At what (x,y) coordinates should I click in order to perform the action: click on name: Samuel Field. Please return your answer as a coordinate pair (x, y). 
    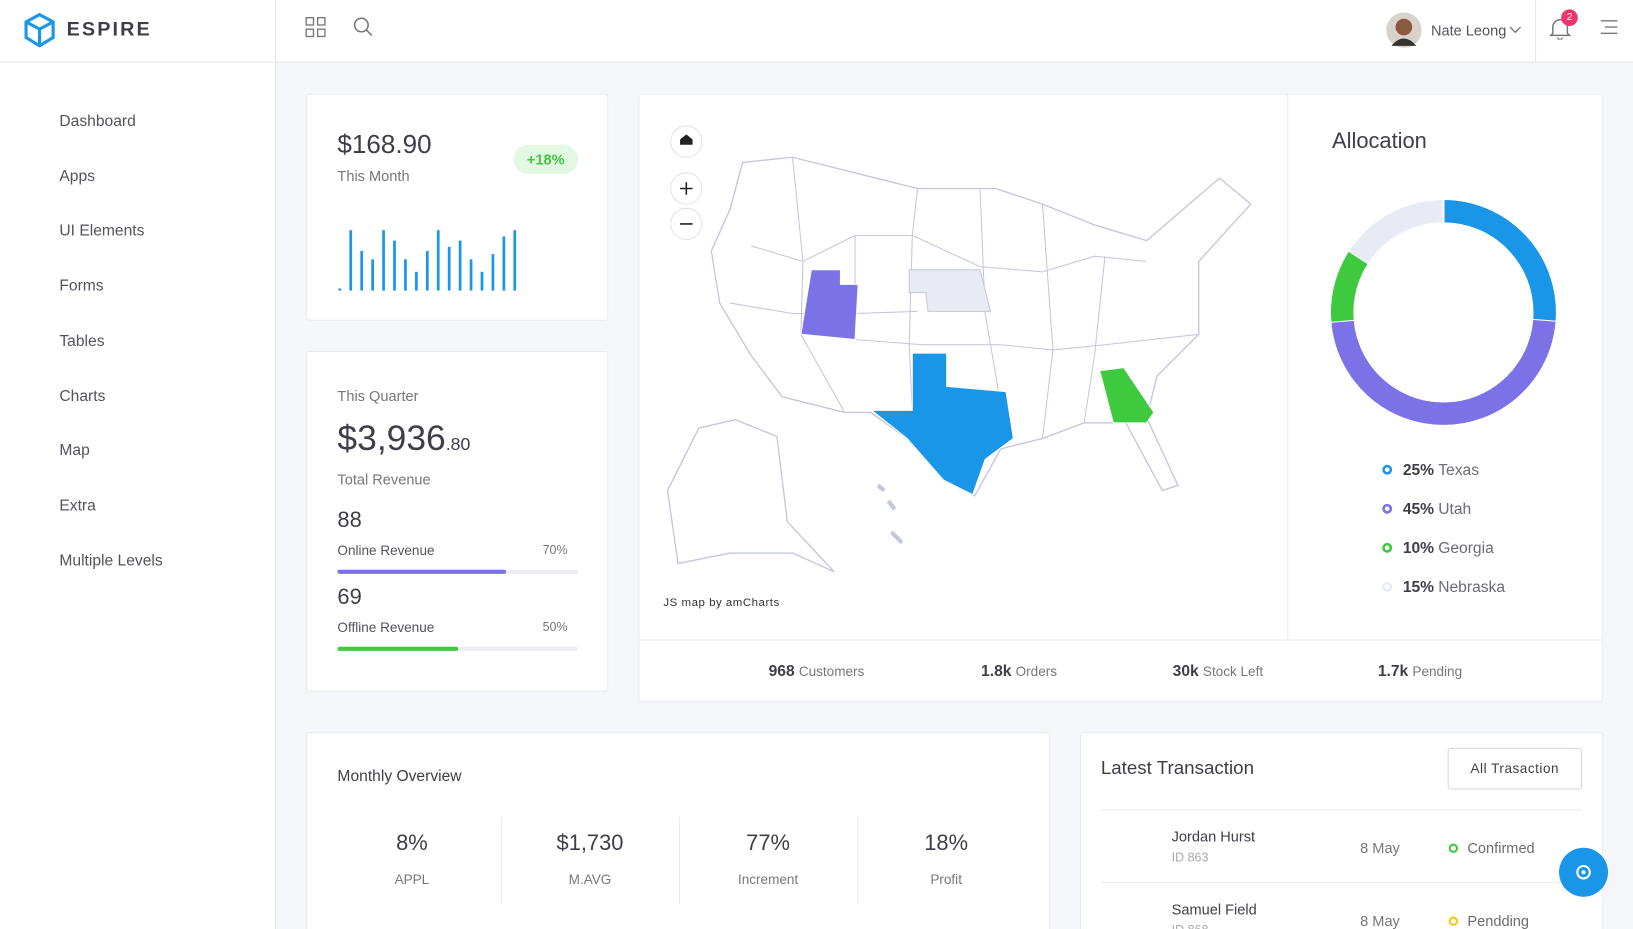
    Looking at the image, I should click on (1214, 909).